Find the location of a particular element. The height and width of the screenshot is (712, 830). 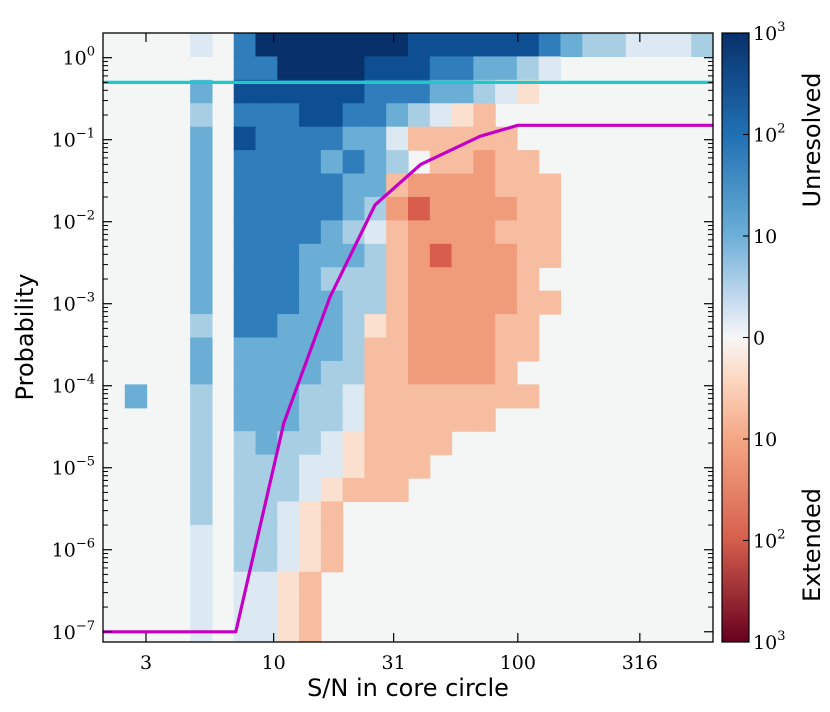

y-tick-label: 10⁻⁷ is located at coordinates (73, 631).